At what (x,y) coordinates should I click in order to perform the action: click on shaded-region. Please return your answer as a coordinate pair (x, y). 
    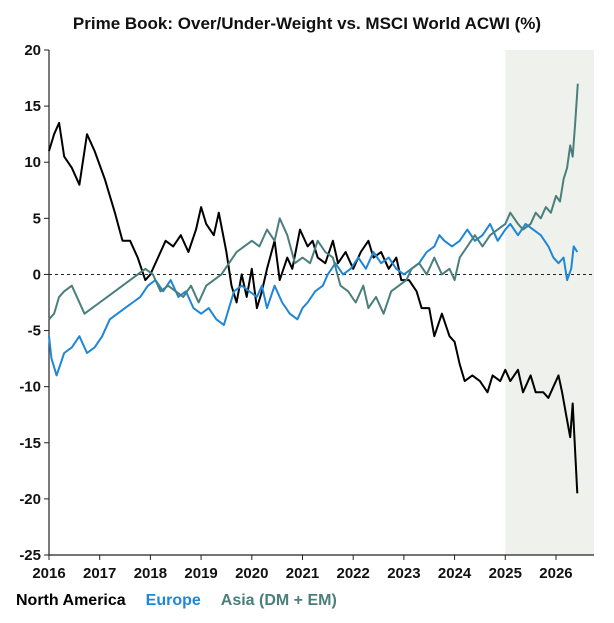
    Looking at the image, I should click on (549, 302).